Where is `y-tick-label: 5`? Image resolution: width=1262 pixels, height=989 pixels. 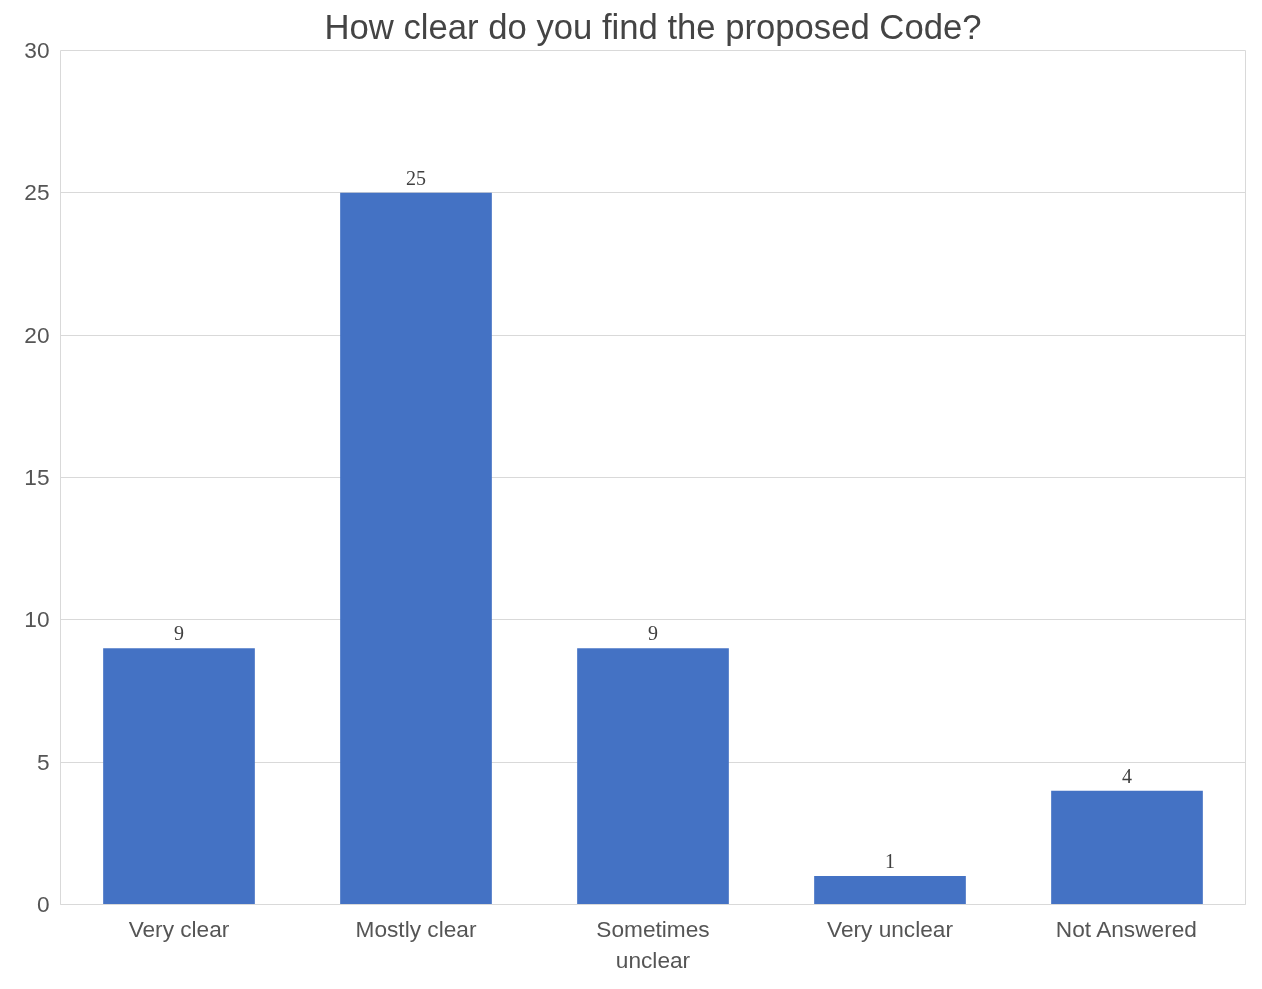 y-tick-label: 5 is located at coordinates (43, 761).